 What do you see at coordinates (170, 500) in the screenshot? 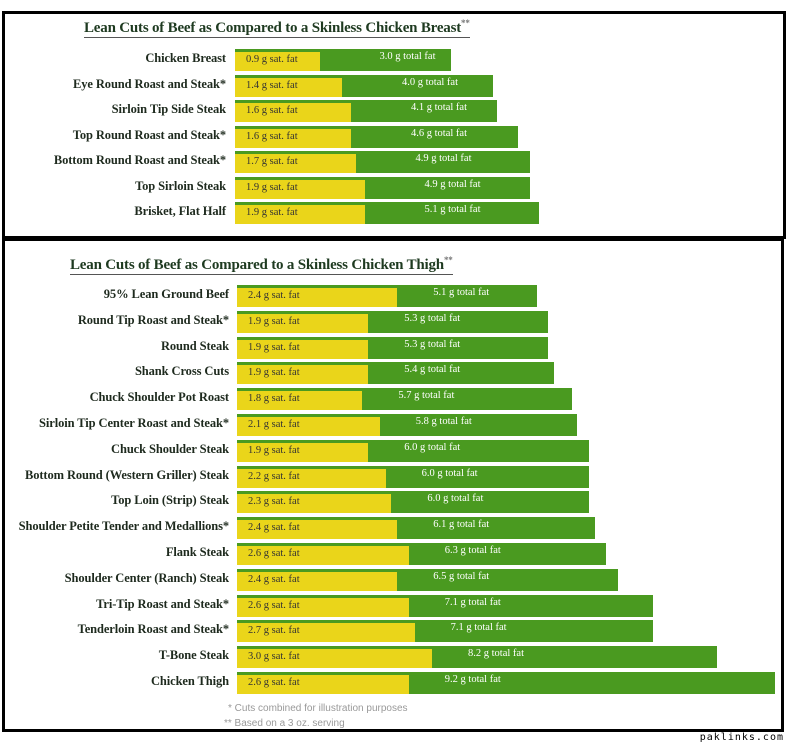
I see `category-label: Top Loin (Strip) Steak` at bounding box center [170, 500].